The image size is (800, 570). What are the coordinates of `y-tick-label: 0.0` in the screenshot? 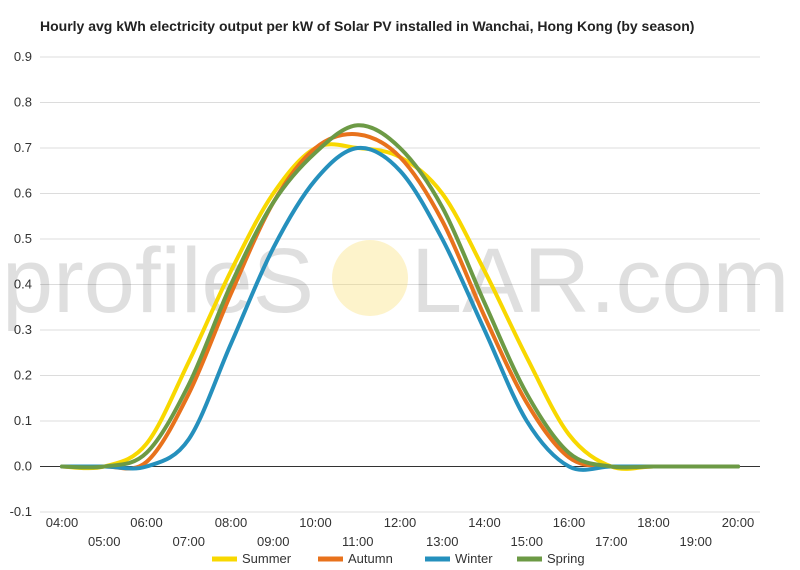 It's located at (23, 466).